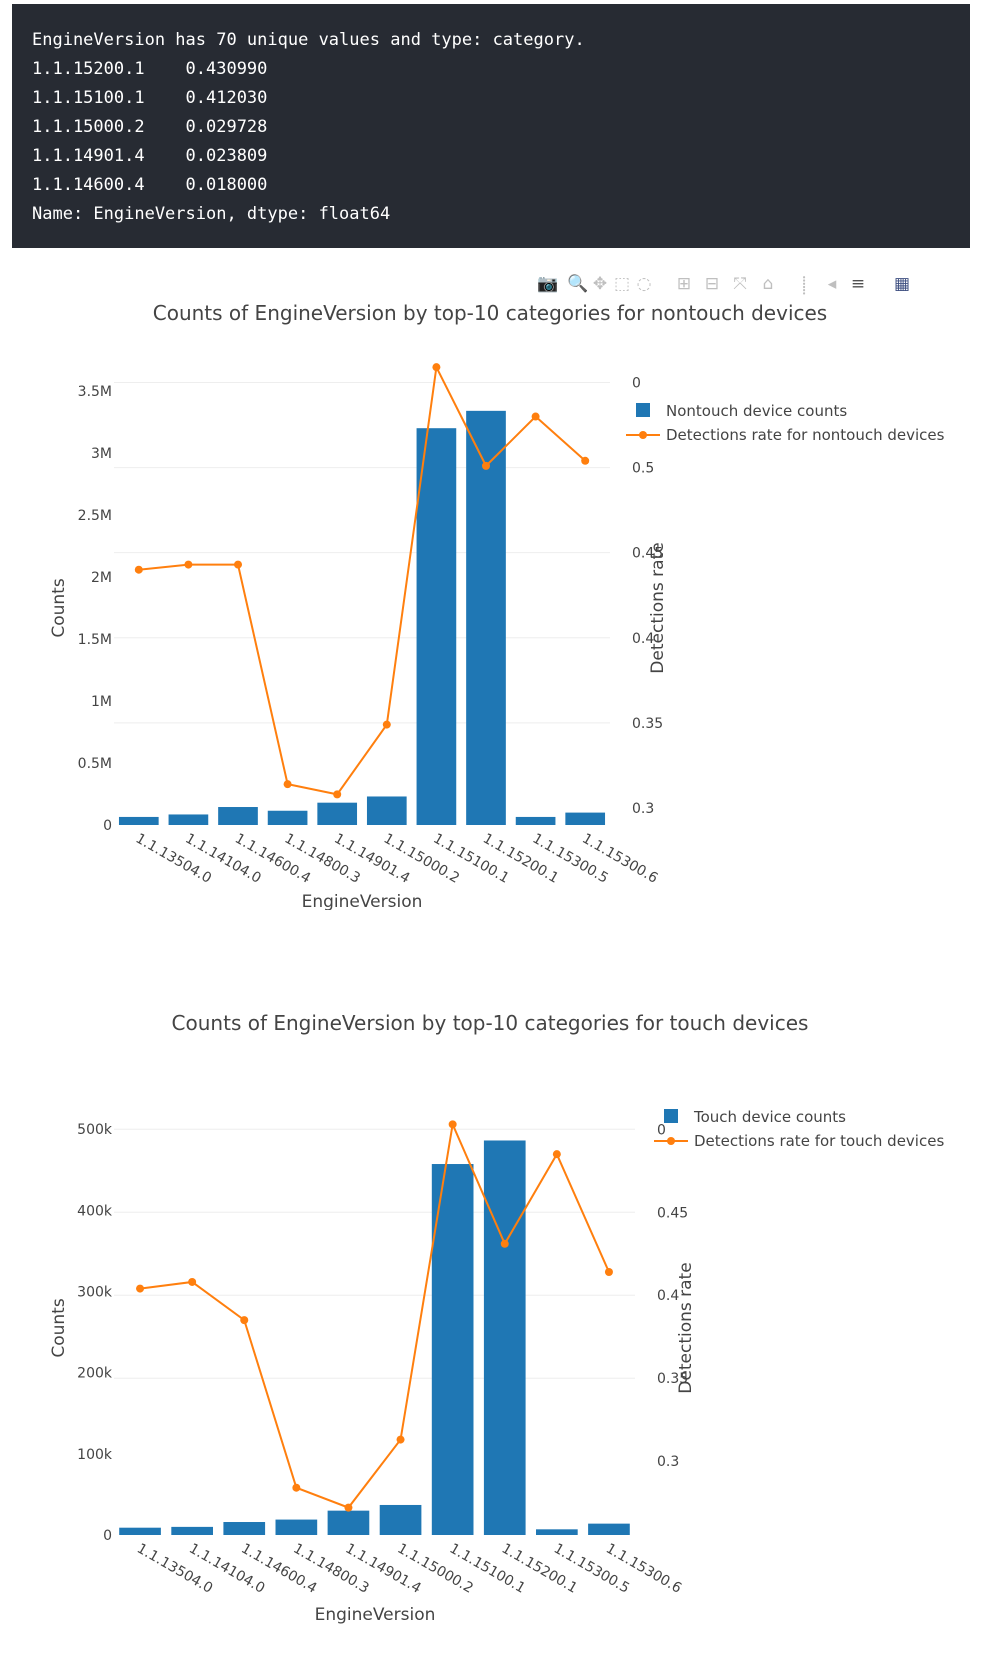  What do you see at coordinates (684, 284) in the screenshot?
I see `zoom-in-icon: ⊞` at bounding box center [684, 284].